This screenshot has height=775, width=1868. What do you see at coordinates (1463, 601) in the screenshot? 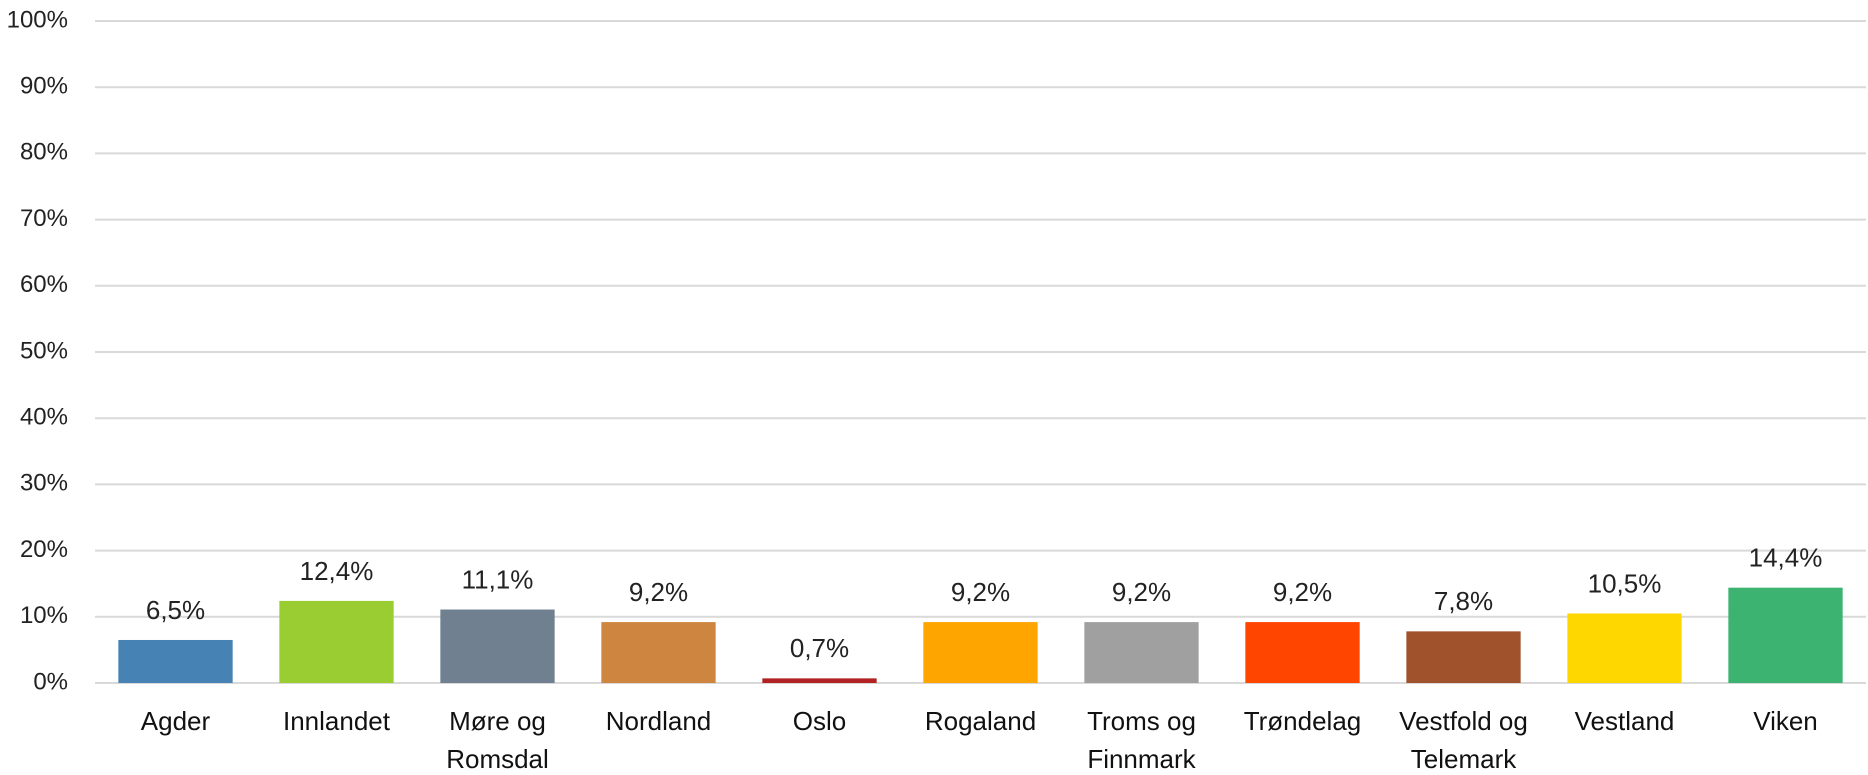
I see `data-label: 7,8%` at bounding box center [1463, 601].